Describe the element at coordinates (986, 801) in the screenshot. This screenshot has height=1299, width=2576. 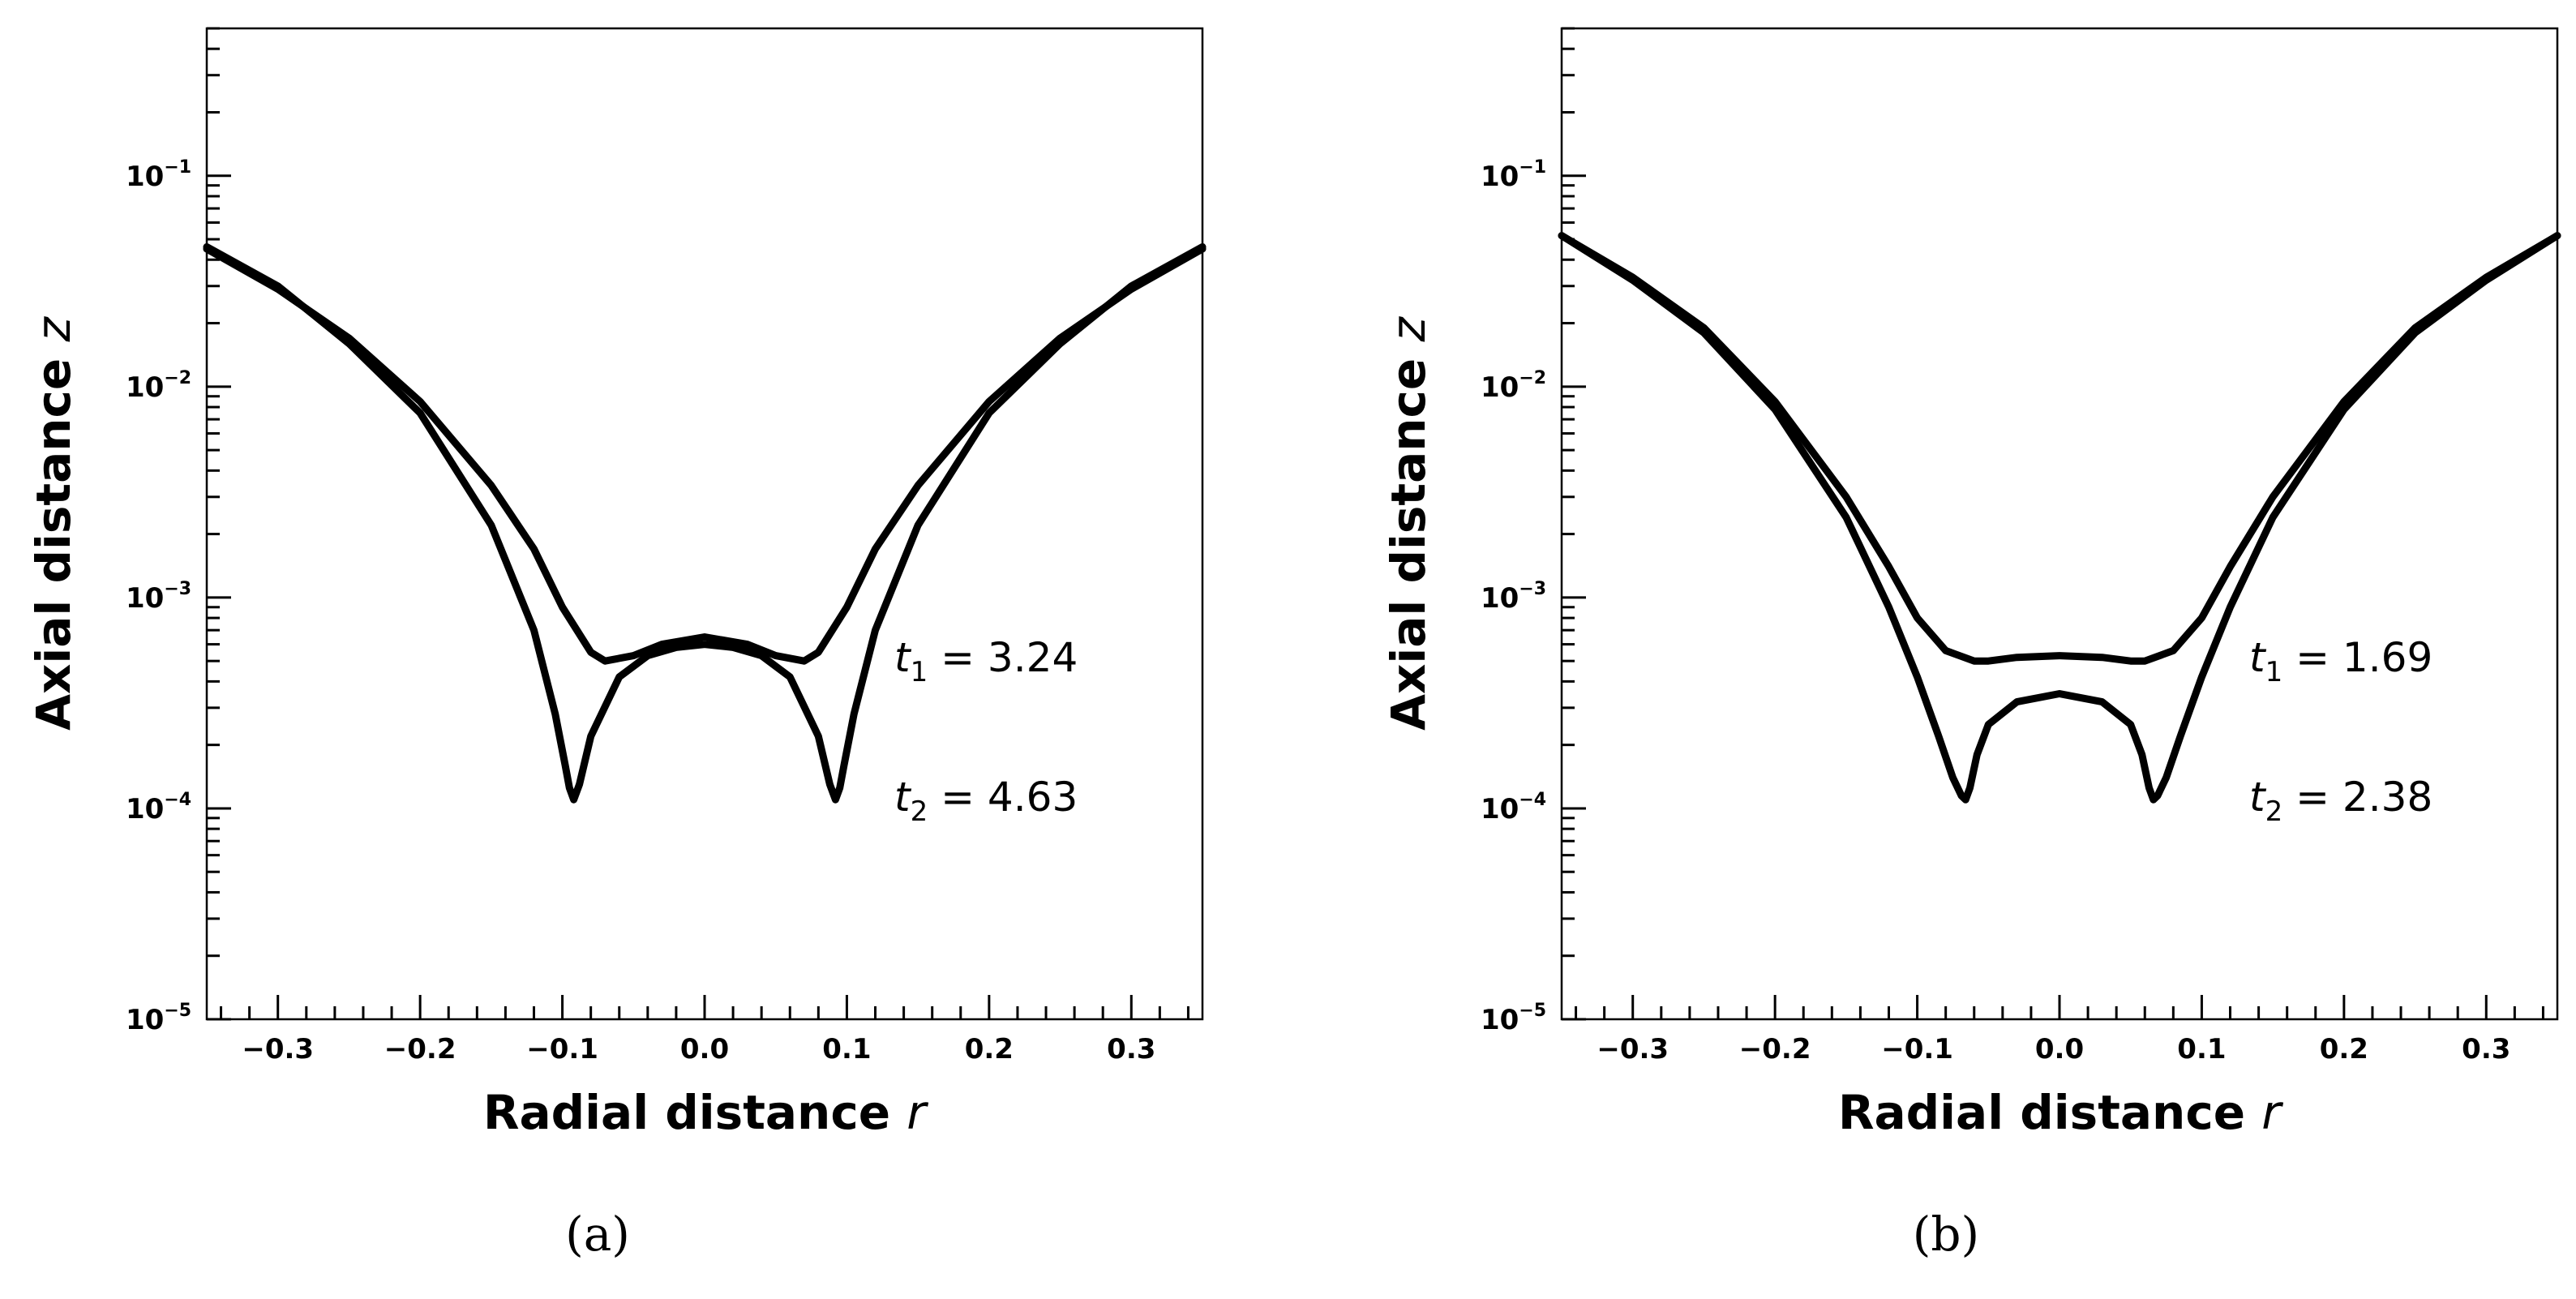
I see `annotation-t2: t2 = 4.63` at that location.